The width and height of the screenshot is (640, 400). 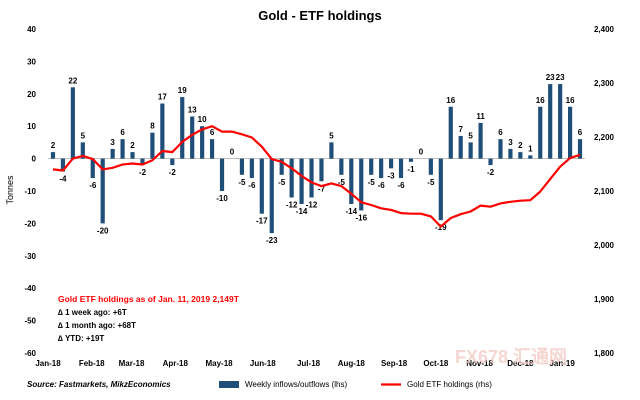 I want to click on right-tick-label: 2,100, so click(x=604, y=191).